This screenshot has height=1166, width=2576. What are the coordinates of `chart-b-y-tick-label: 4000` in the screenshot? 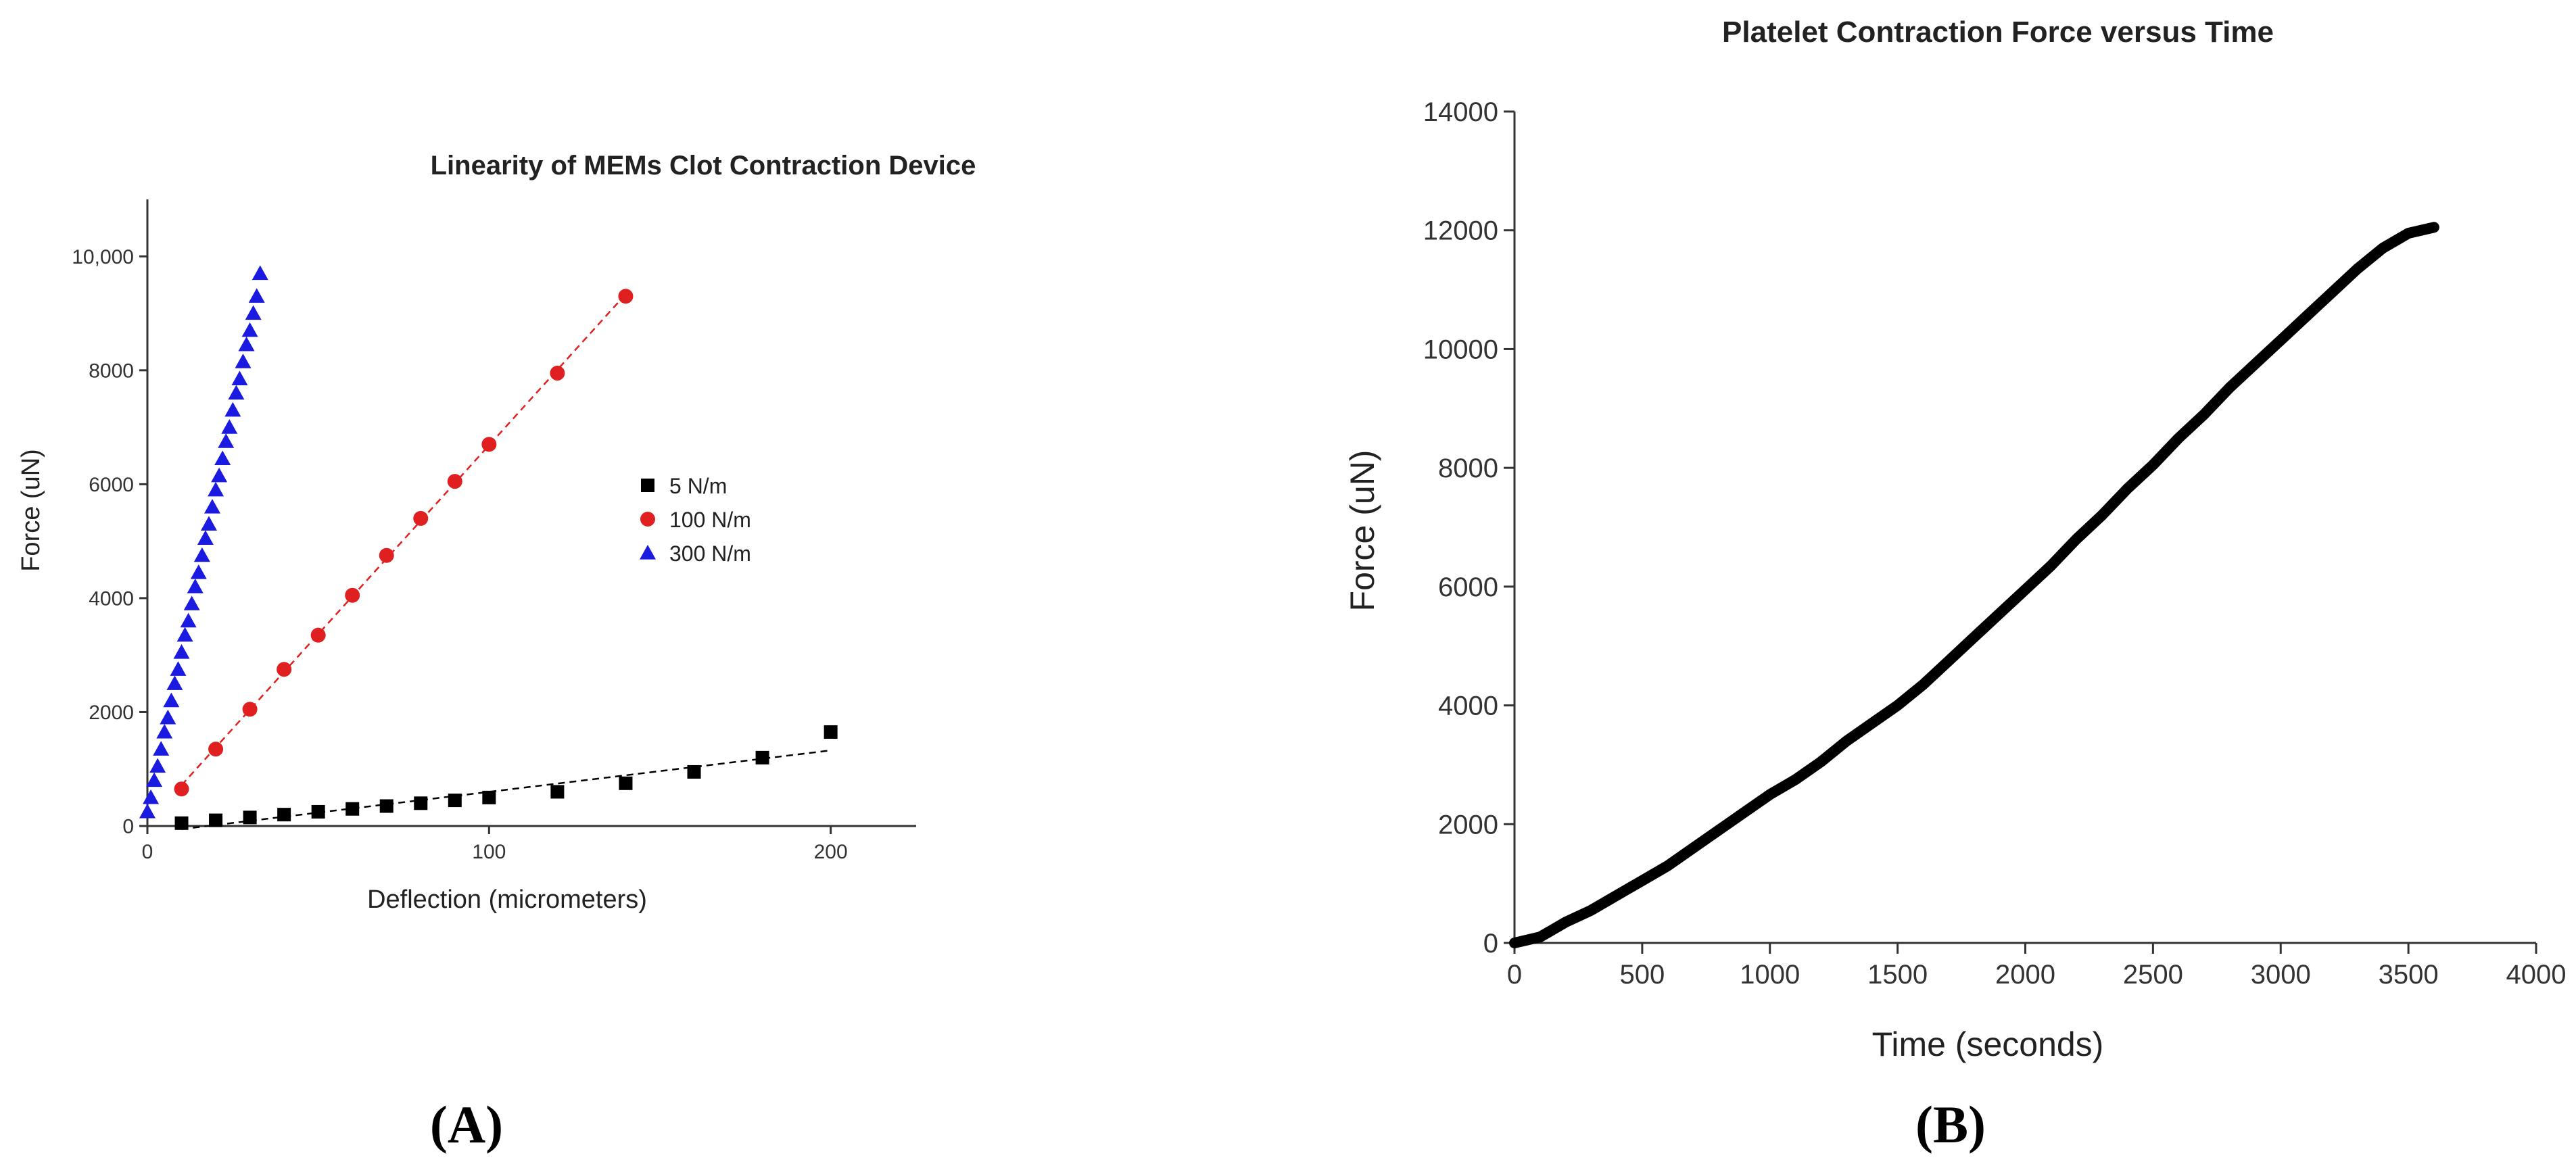 It's located at (1468, 706).